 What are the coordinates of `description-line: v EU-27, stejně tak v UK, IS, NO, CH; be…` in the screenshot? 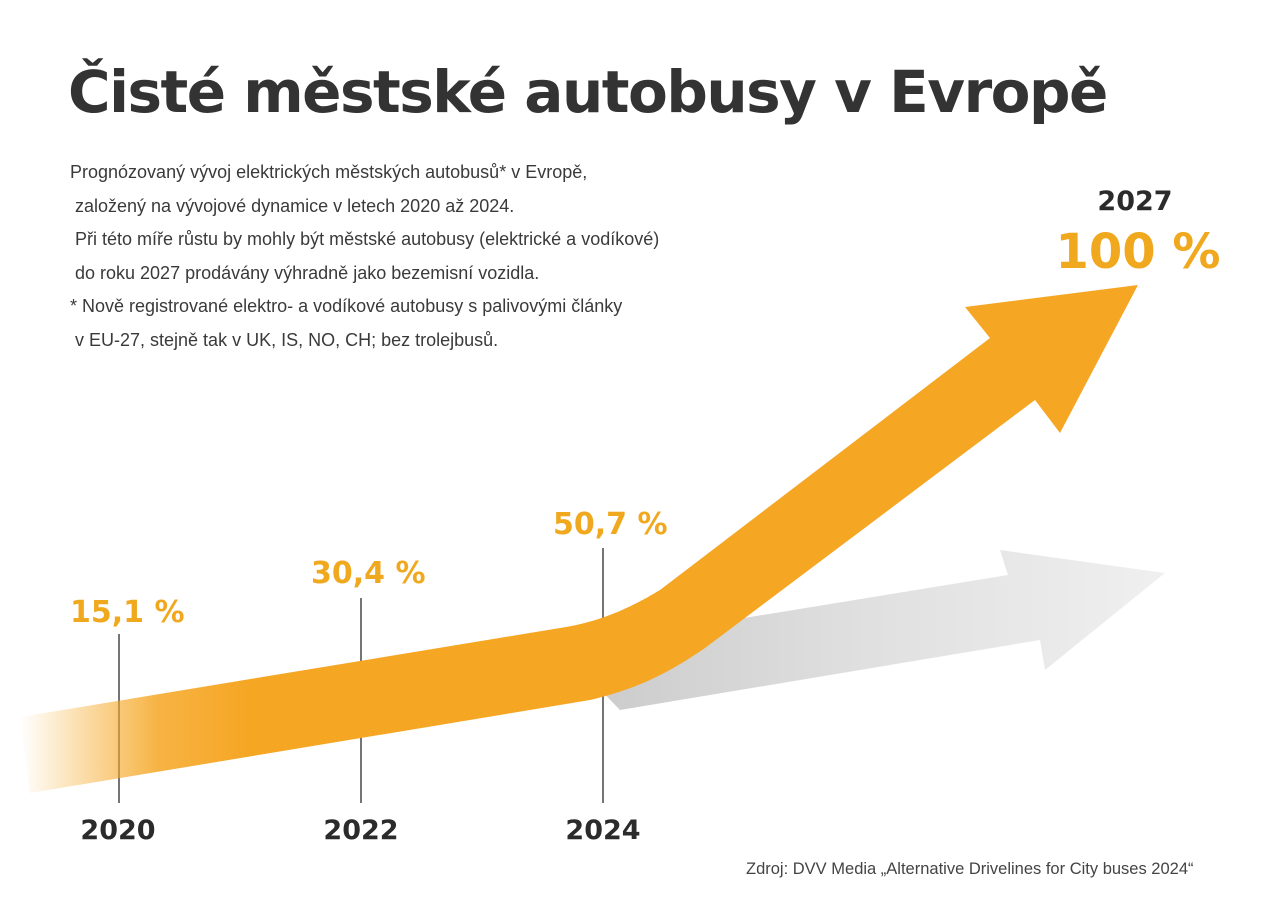 It's located at (284, 339).